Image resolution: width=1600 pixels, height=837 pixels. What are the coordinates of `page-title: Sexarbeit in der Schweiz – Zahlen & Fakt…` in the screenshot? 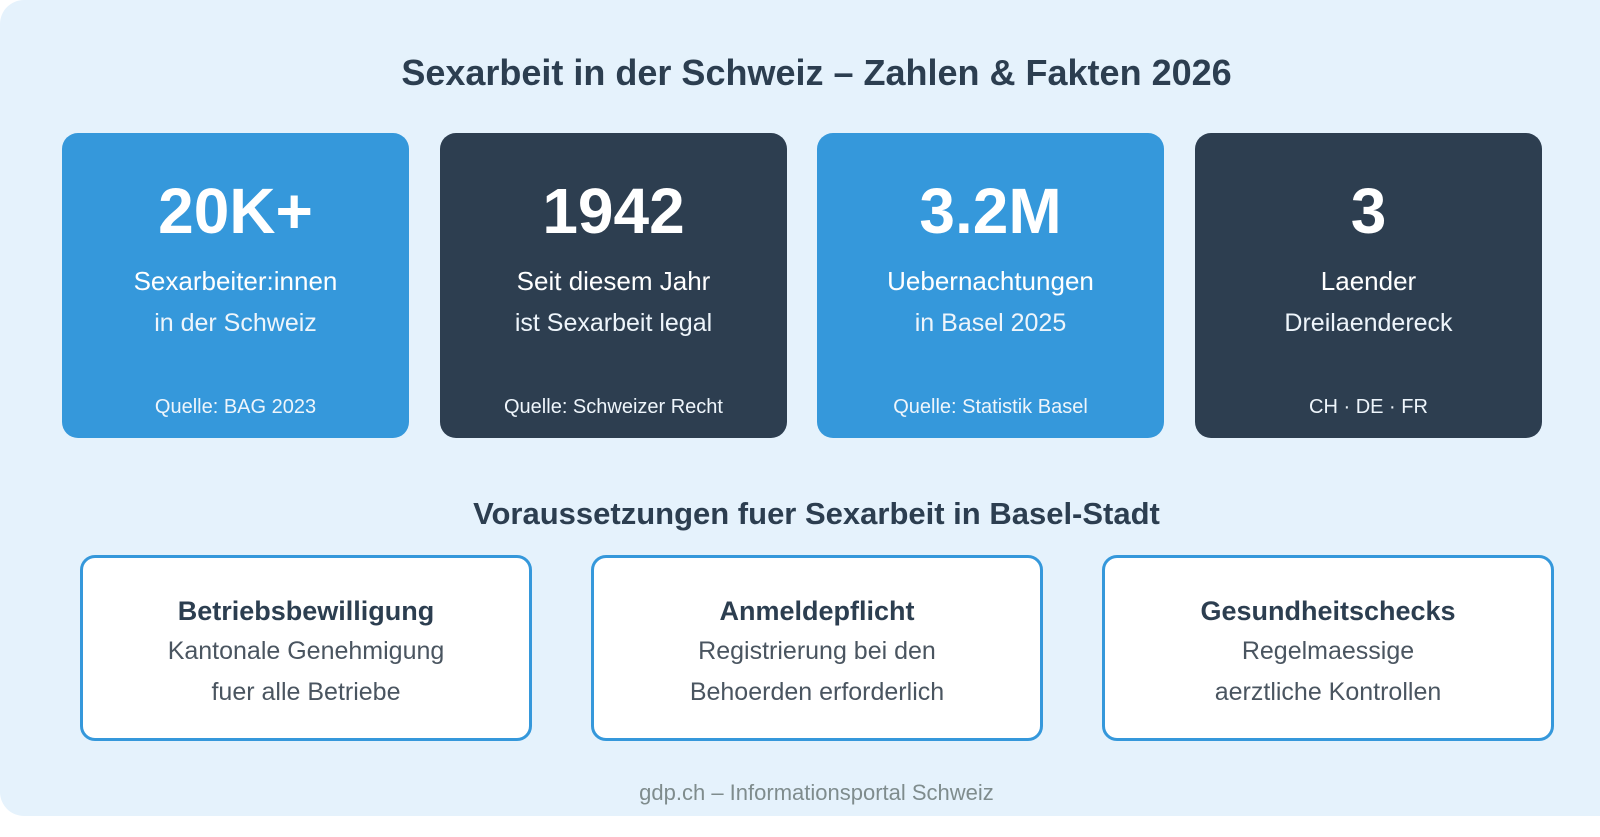 It's located at (816, 72).